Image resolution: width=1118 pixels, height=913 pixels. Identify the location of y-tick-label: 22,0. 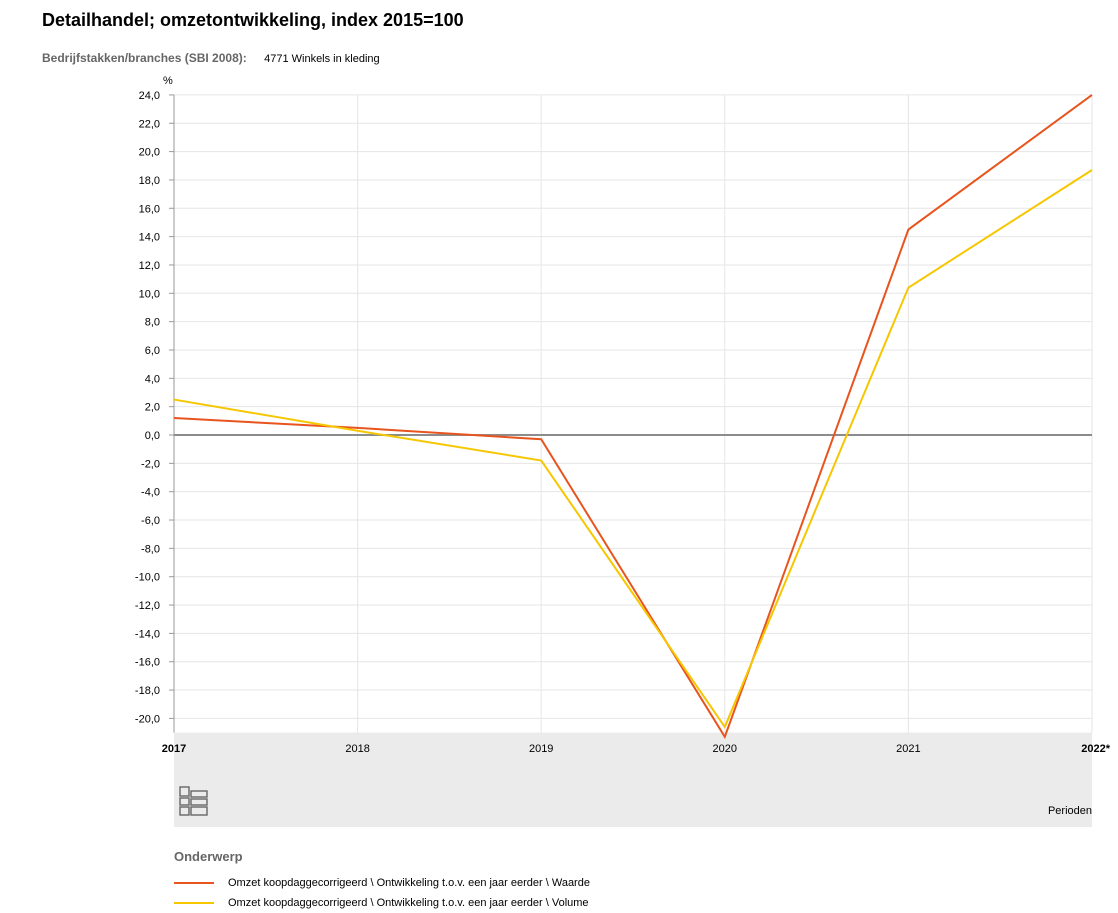
(149, 124).